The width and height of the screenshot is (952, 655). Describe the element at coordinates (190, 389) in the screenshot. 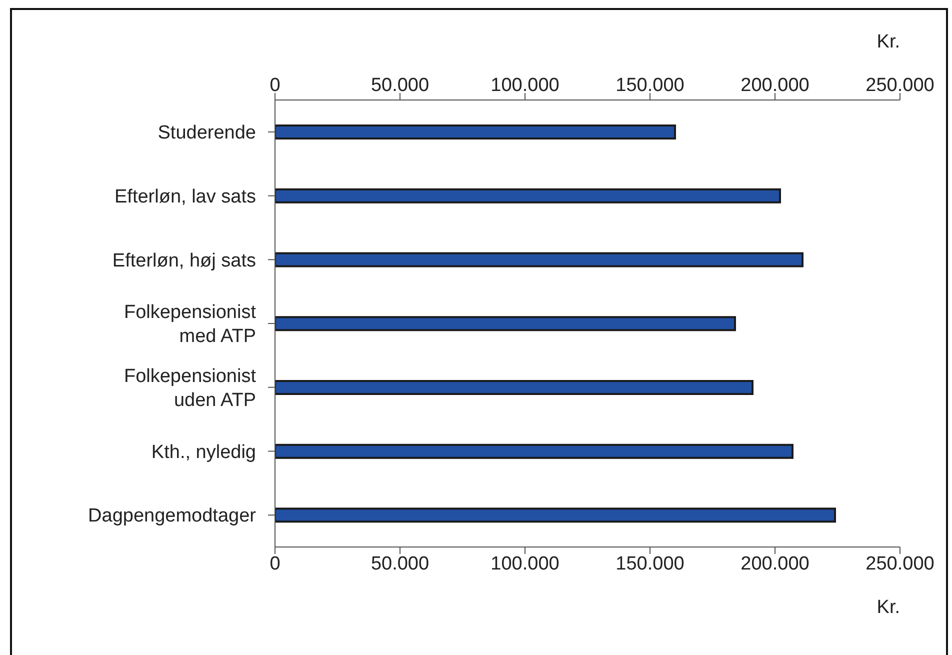

I see `y-tick-label: Folkepensionist uden ATP` at that location.